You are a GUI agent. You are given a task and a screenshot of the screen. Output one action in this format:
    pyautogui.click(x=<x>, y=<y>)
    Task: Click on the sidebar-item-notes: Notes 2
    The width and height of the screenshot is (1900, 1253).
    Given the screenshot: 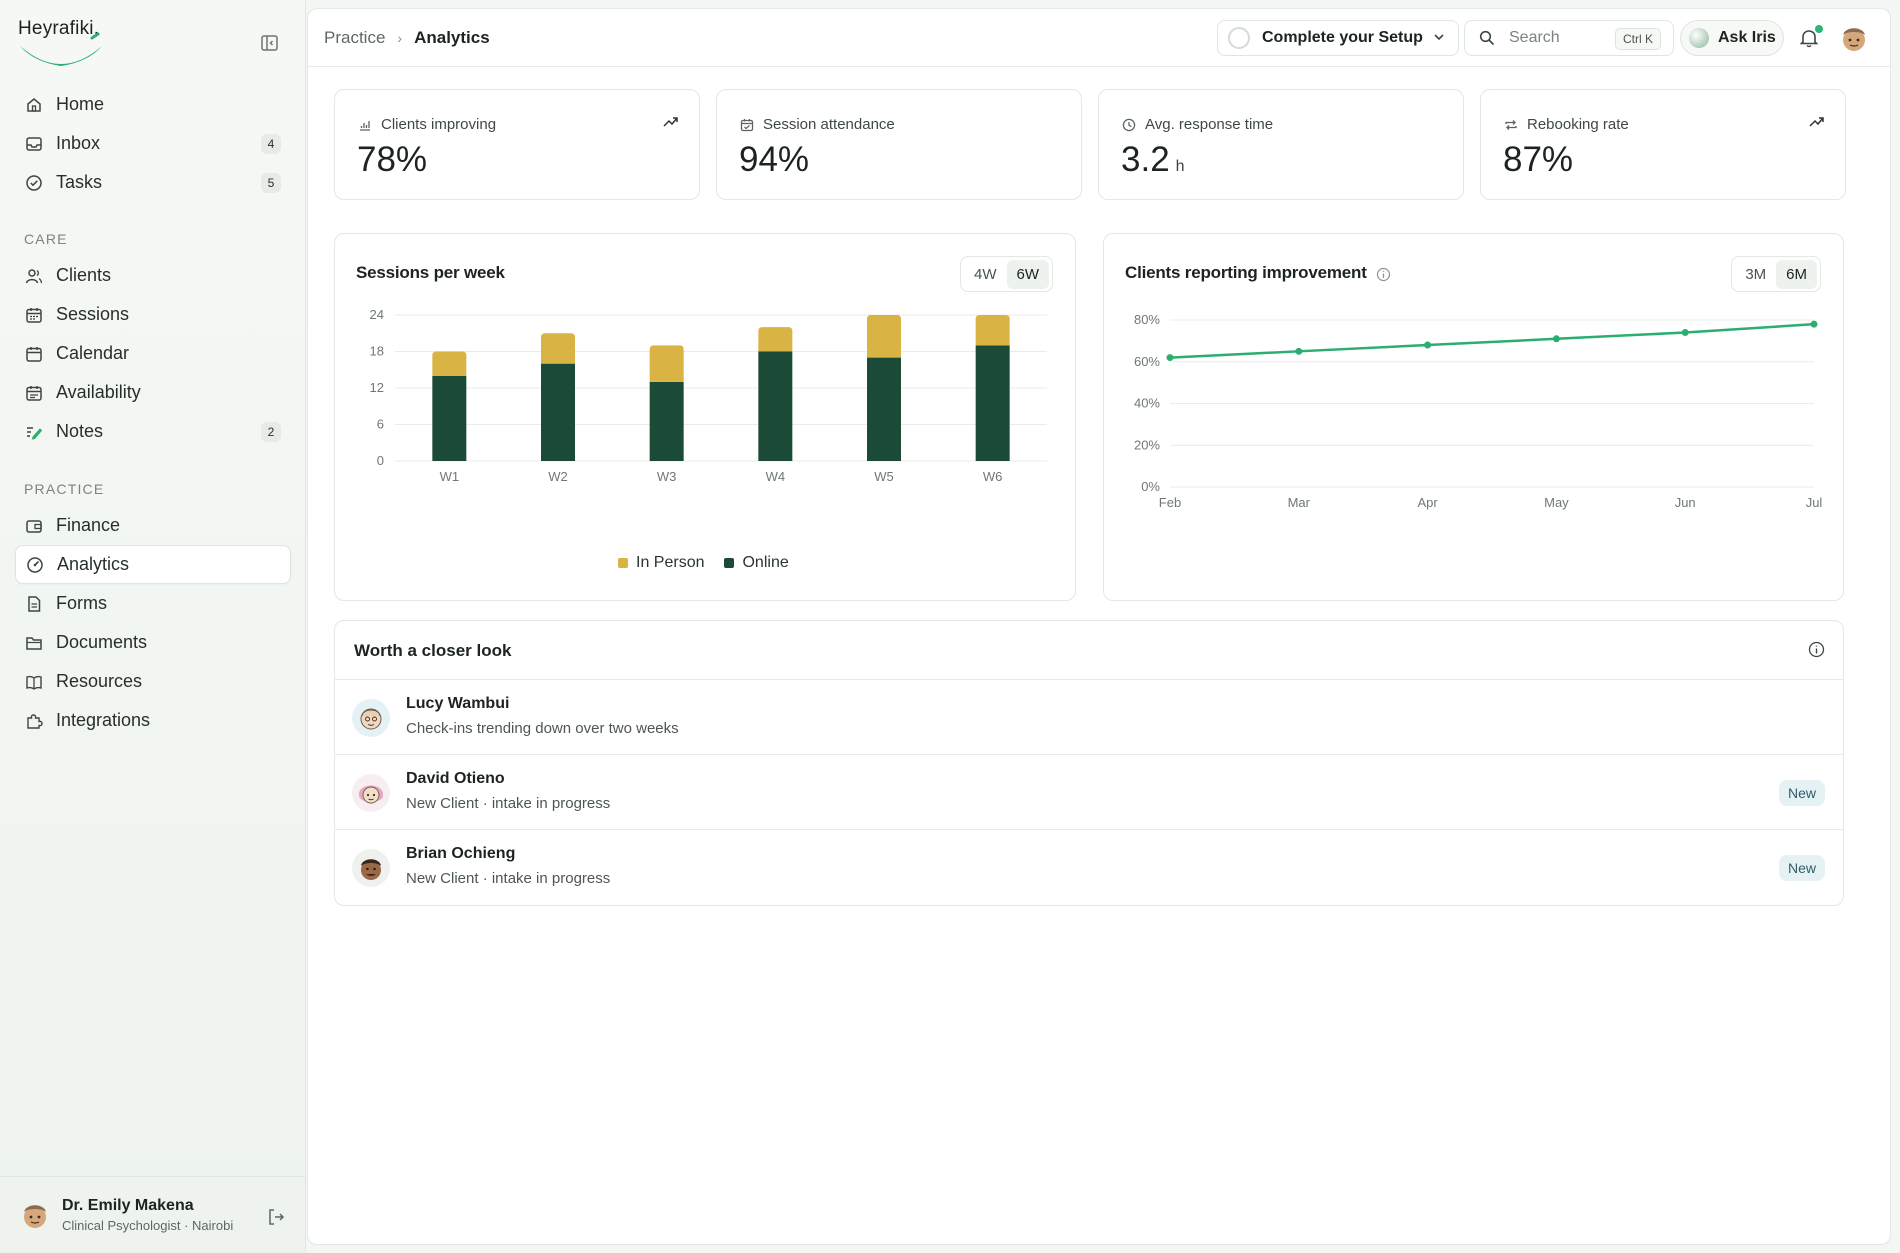 What is the action you would take?
    pyautogui.click(x=153, y=431)
    